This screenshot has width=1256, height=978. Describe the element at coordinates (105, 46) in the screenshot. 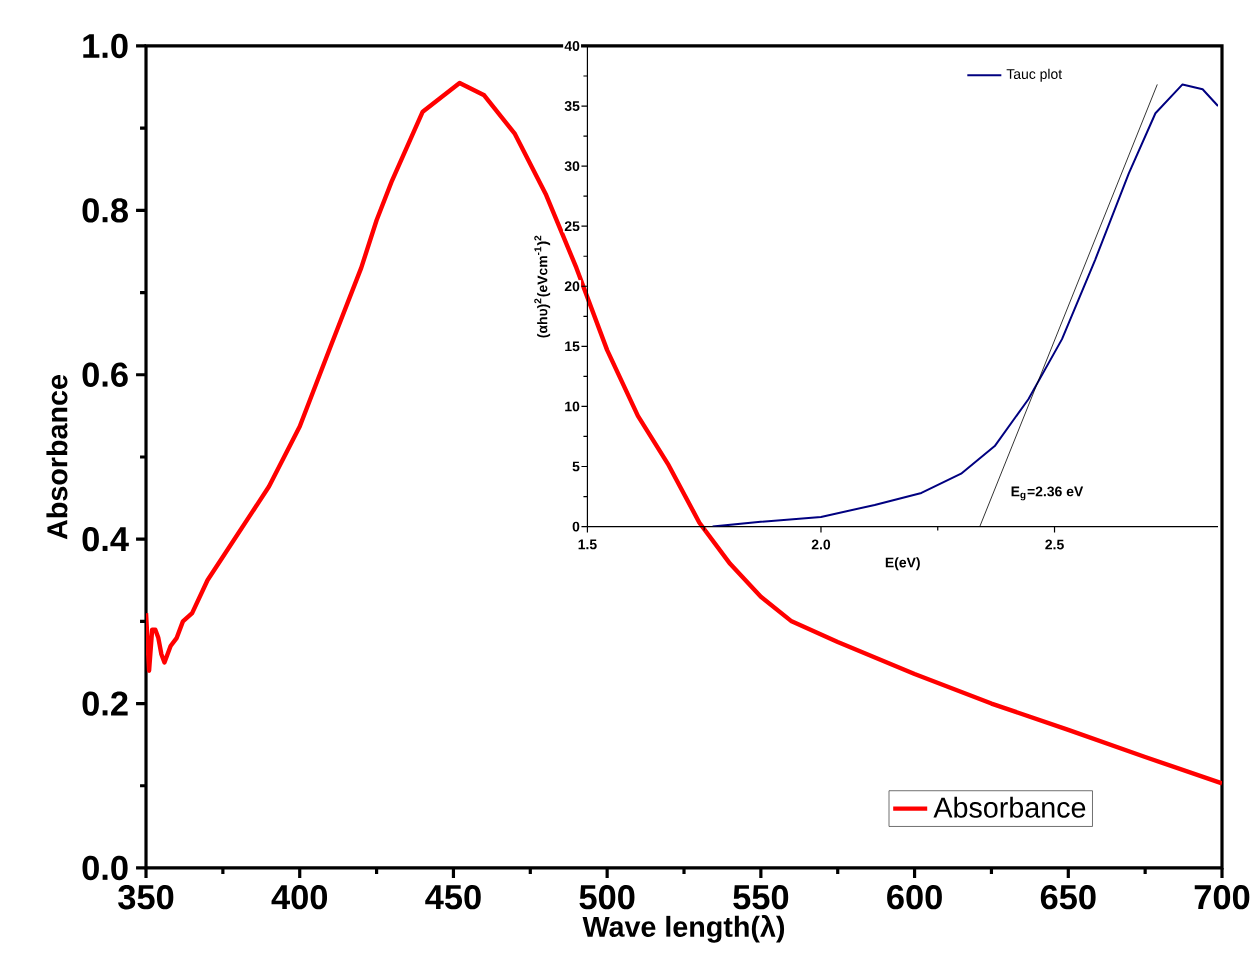

I see `y-tick-label: 1.0` at that location.